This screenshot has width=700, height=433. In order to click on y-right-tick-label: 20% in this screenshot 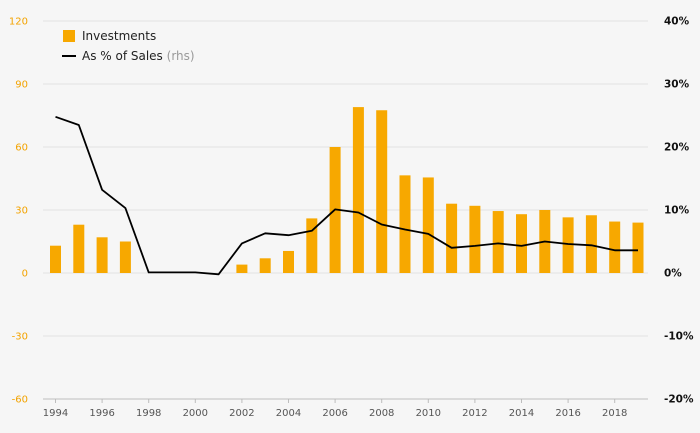, I will do `click(677, 148)`.